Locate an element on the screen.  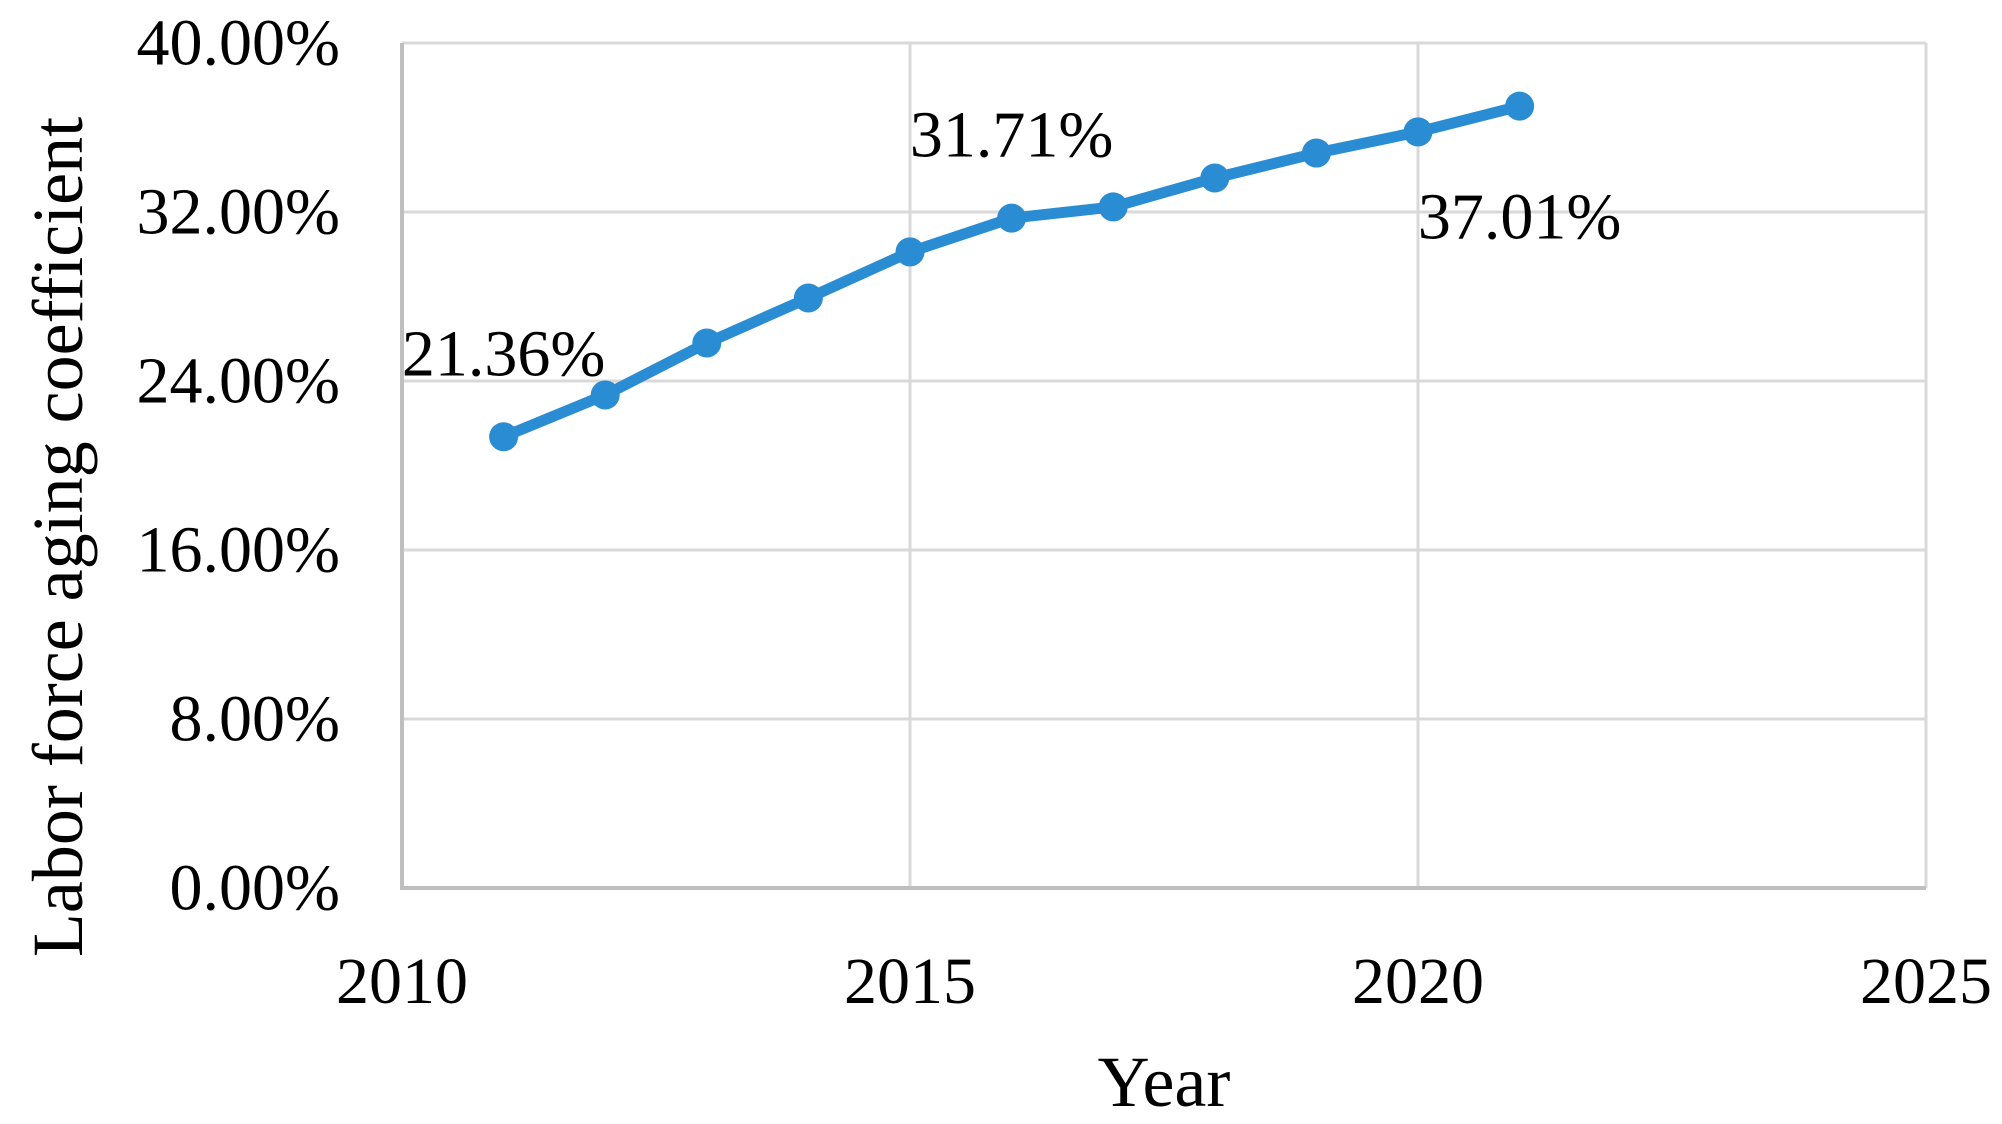
y-tick-label: 16.00% is located at coordinates (238, 550).